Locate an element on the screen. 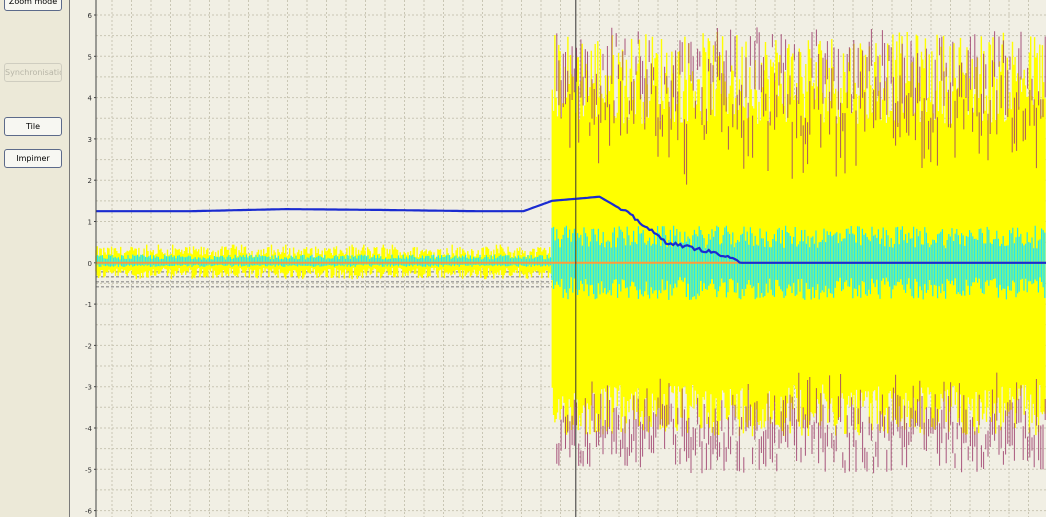 The width and height of the screenshot is (1046, 517). y-tick-label: -4 is located at coordinates (89, 429).